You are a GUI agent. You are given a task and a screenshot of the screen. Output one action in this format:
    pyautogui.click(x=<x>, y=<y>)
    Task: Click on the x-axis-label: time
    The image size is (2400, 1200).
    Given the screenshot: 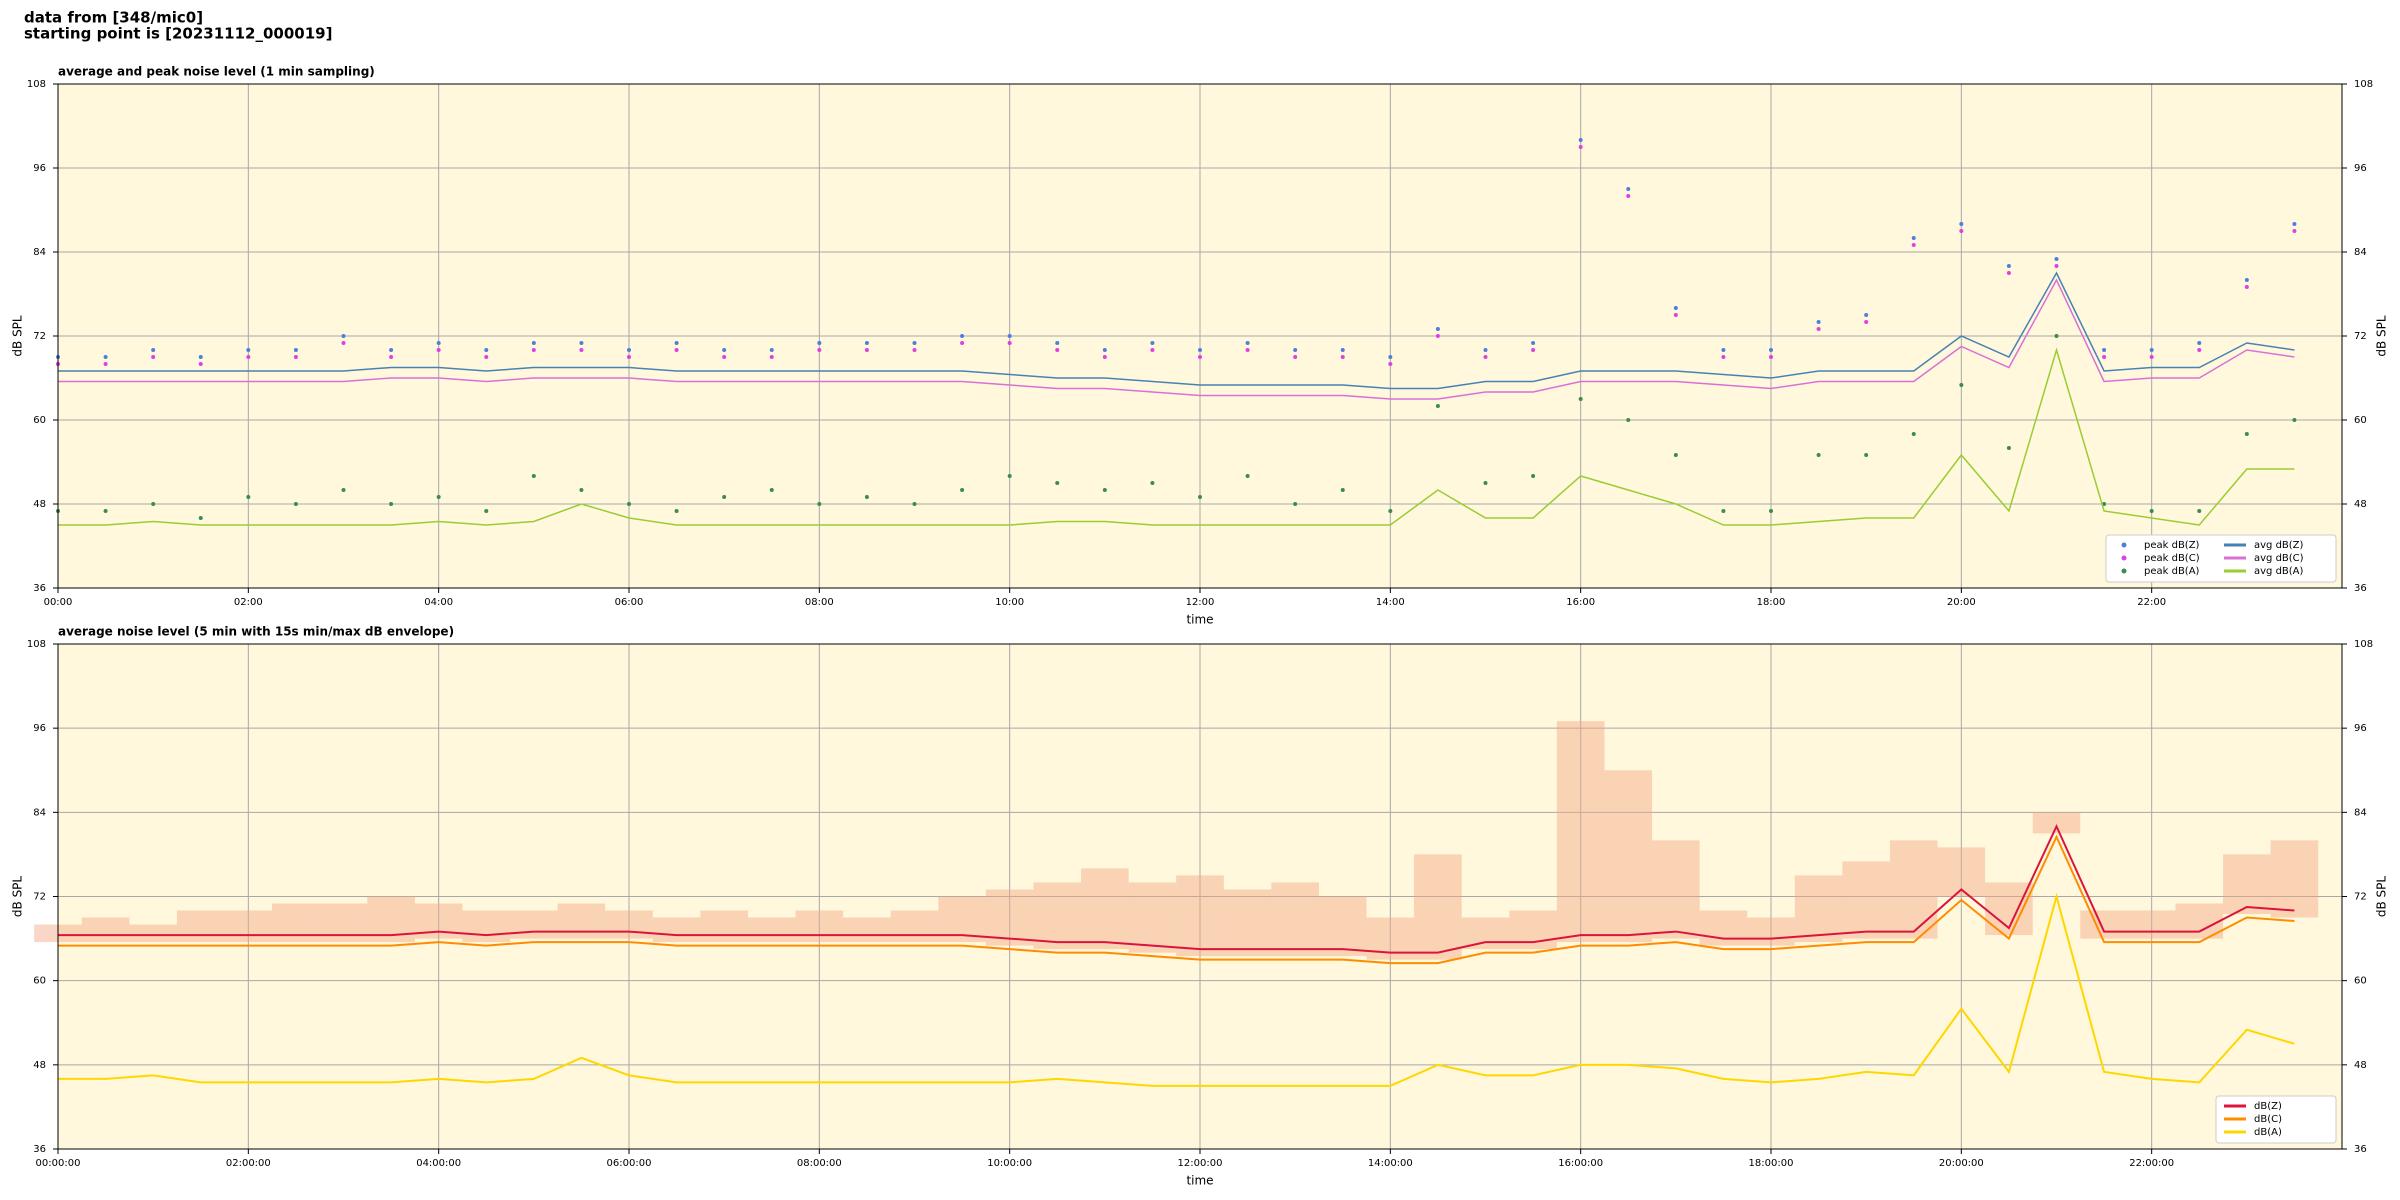 What is the action you would take?
    pyautogui.click(x=1199, y=620)
    